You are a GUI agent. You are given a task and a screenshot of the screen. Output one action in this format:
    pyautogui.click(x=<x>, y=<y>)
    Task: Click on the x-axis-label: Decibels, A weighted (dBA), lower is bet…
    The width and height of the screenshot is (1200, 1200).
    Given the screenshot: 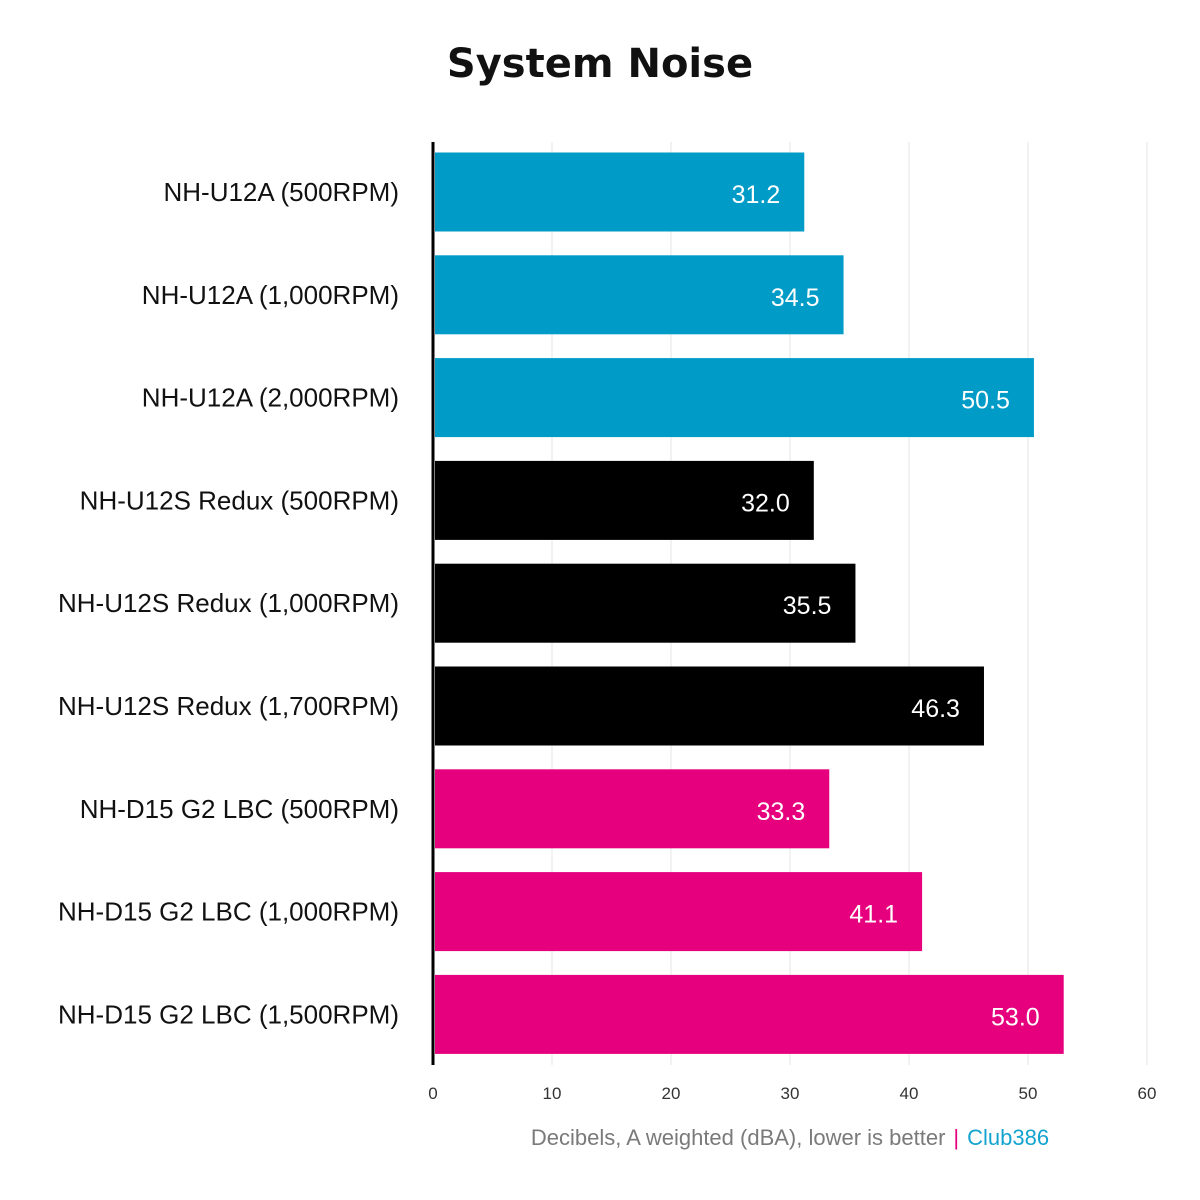 What is the action you would take?
    pyautogui.click(x=738, y=1137)
    